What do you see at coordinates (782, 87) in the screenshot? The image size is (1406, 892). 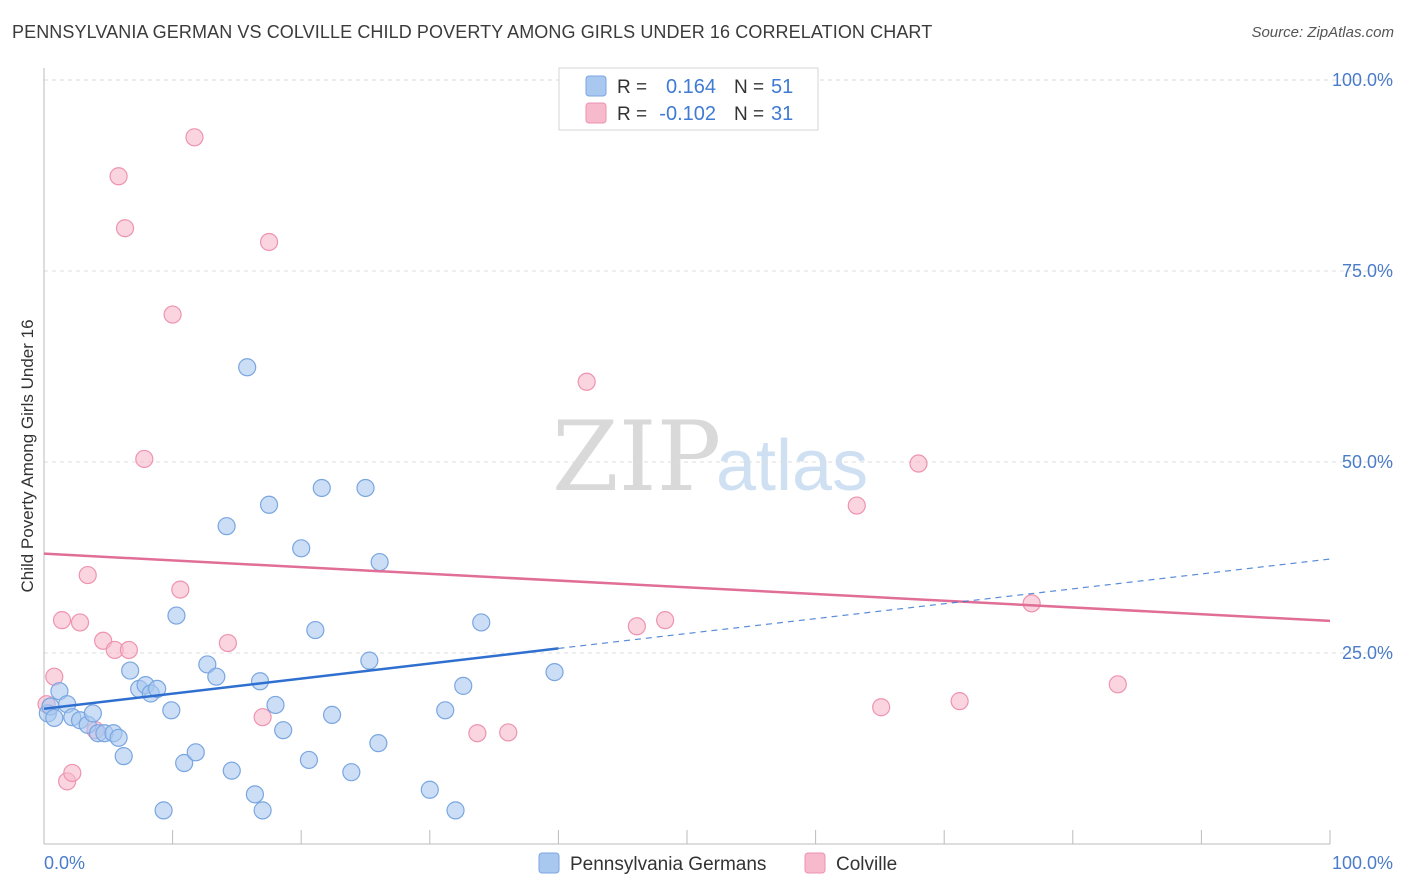 I see `legend-n-value-1: 51` at bounding box center [782, 87].